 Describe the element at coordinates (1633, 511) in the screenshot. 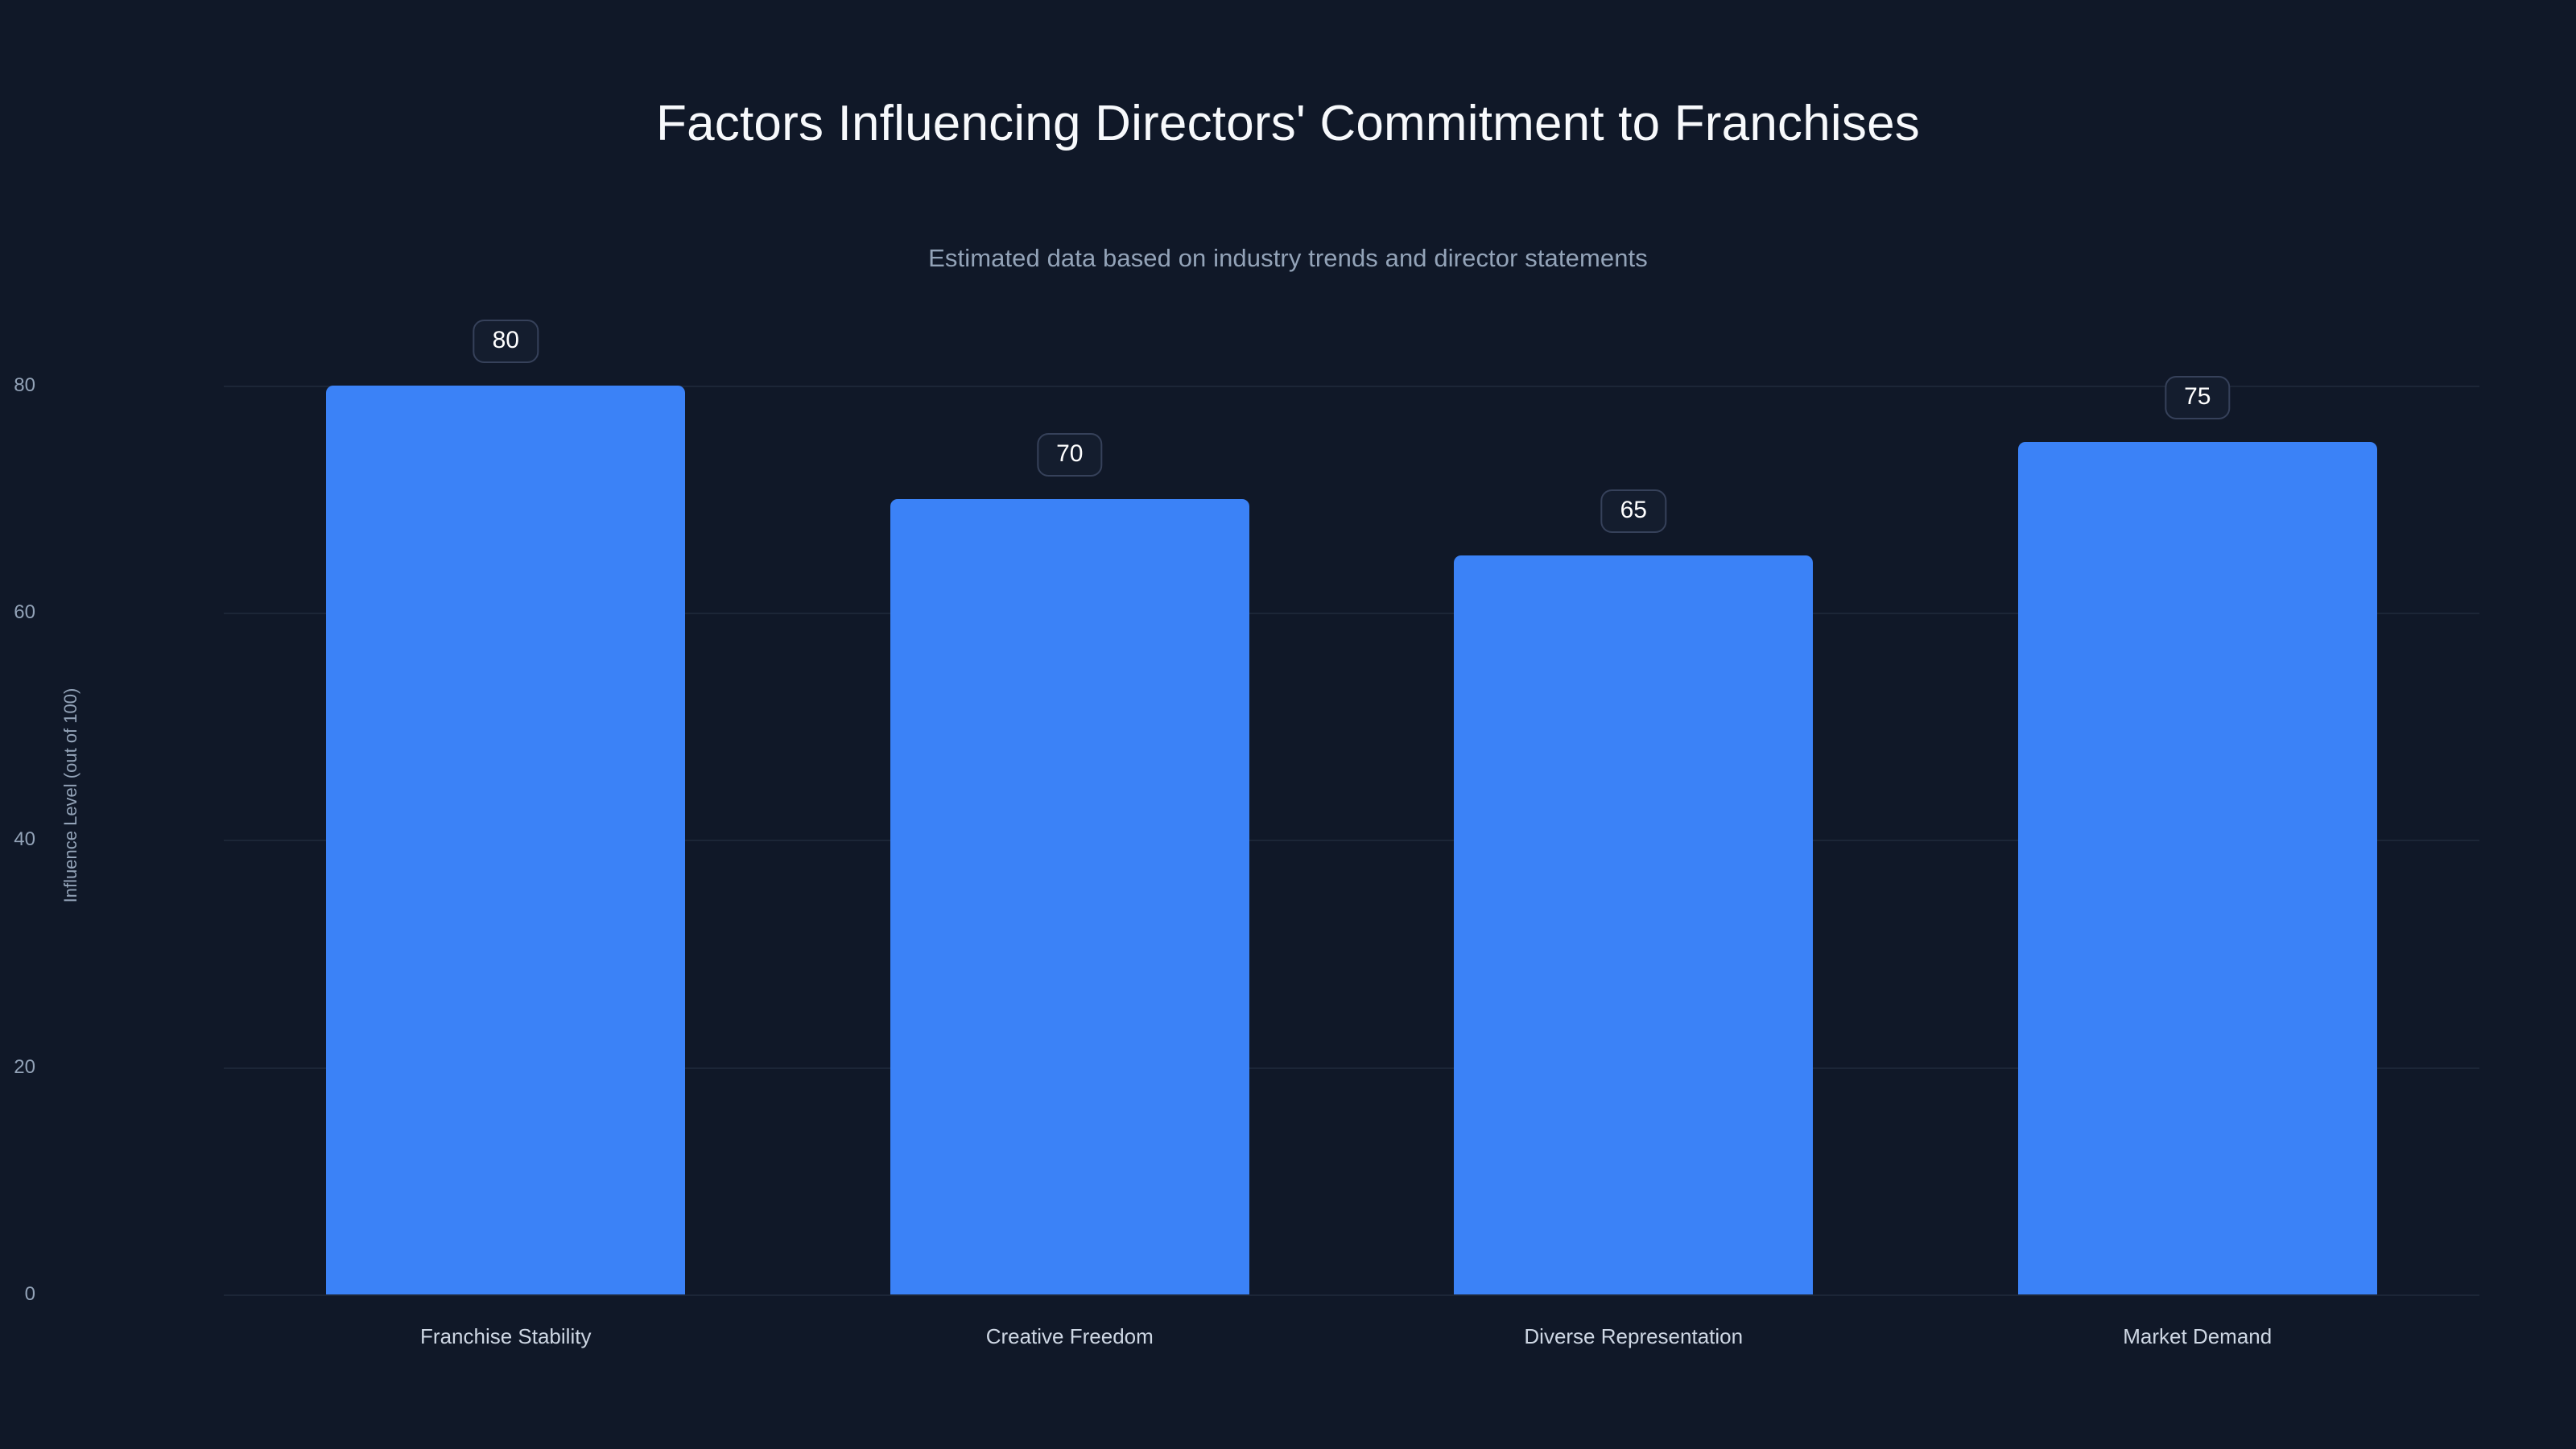

I see `bar-value-badge: 65` at that location.